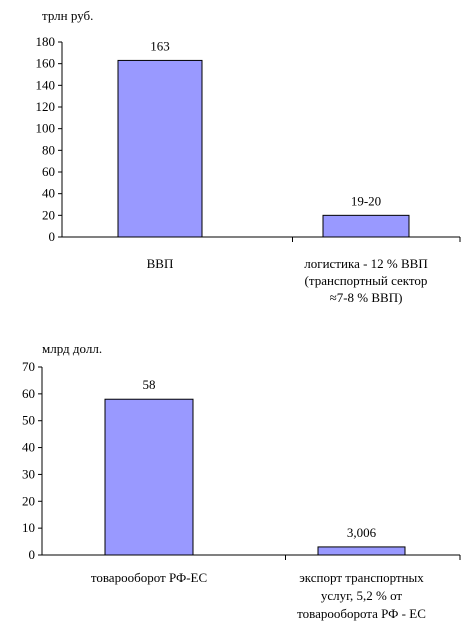  Describe the element at coordinates (28, 420) in the screenshot. I see `y-tick-label: 50` at that location.